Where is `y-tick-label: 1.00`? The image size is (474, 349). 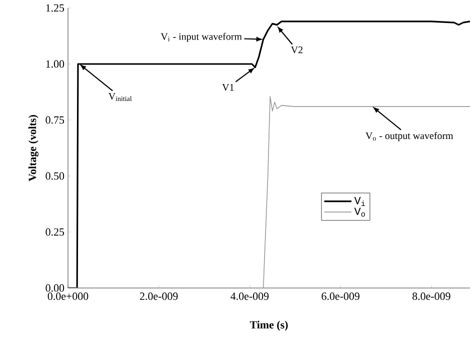 y-tick-label: 1.00 is located at coordinates (55, 64).